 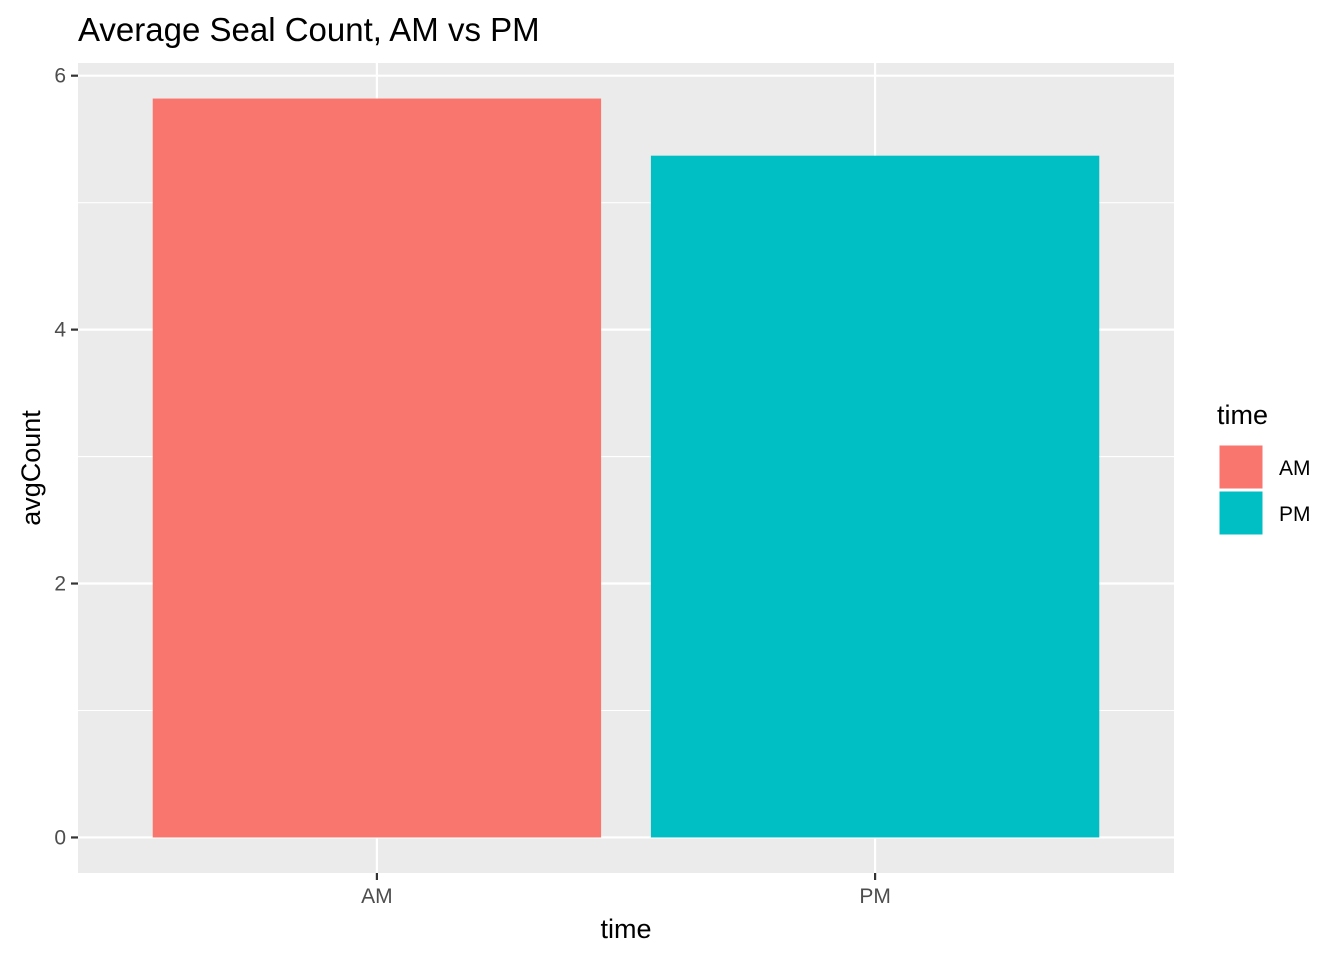 I want to click on y-tick-label: 0, so click(x=60, y=837).